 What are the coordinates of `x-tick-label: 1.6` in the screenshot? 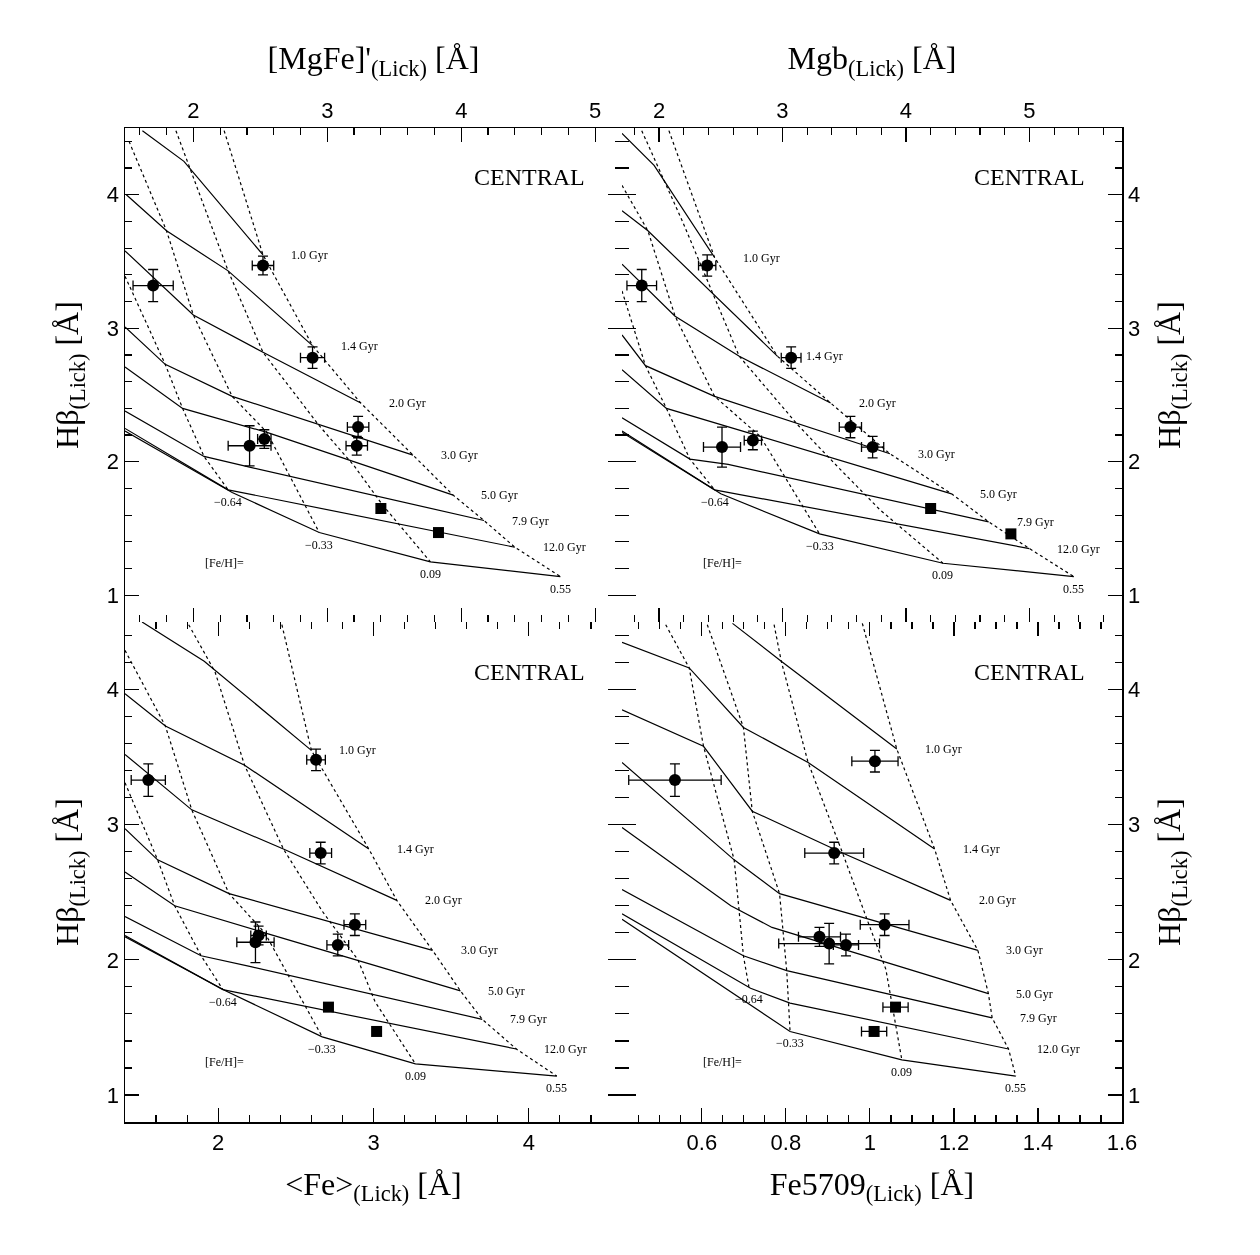 It's located at (1122, 1142).